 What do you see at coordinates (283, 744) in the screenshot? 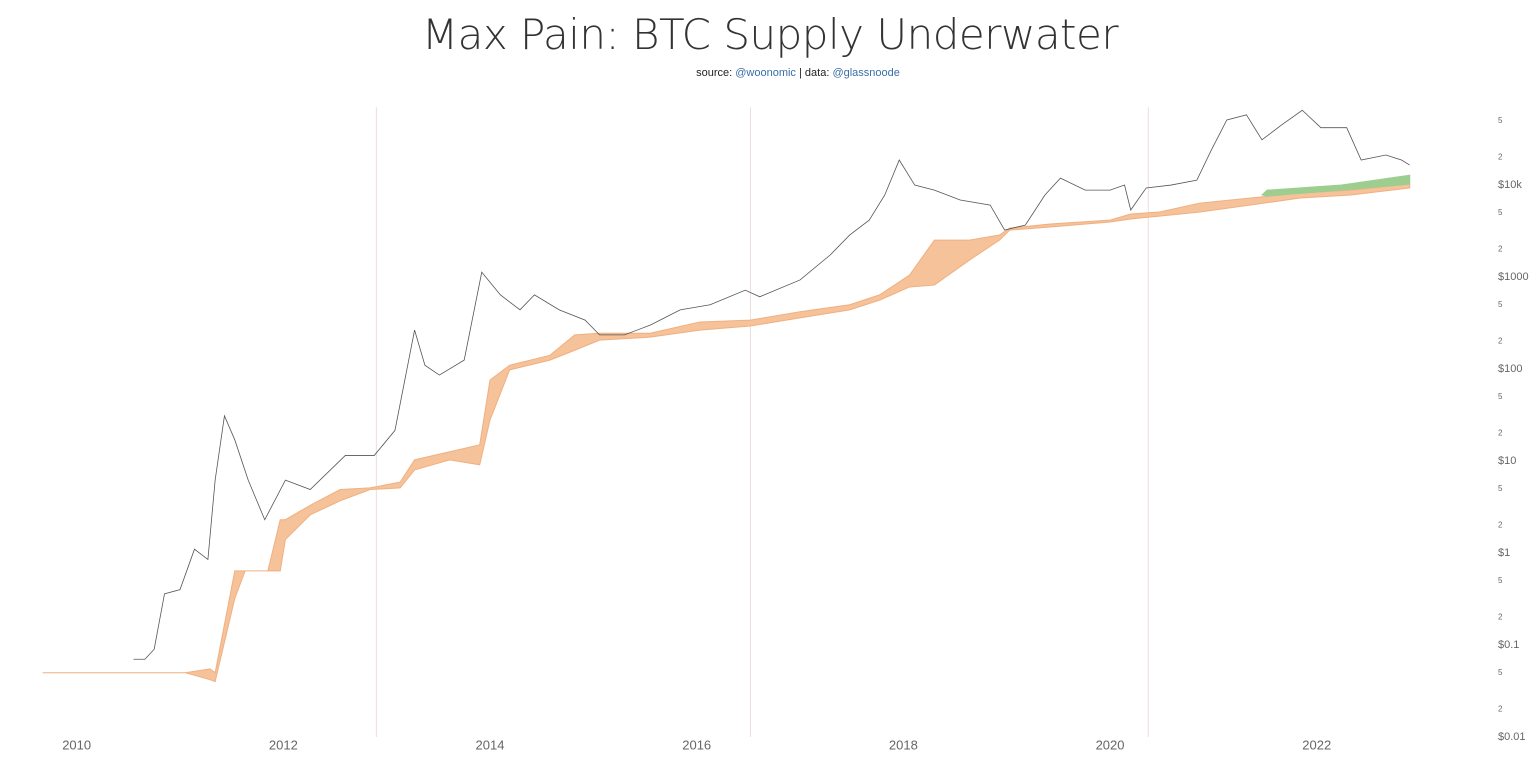
I see `x-tick-label: 2012` at bounding box center [283, 744].